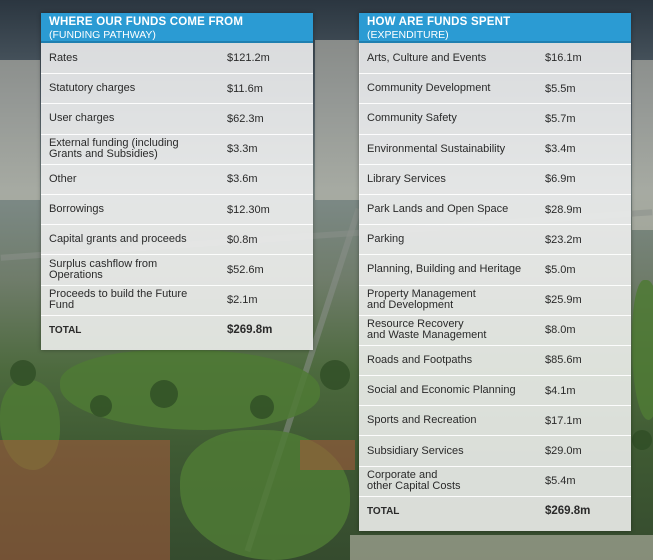 This screenshot has height=560, width=653. I want to click on spend-row: Community Safety $5.7m, so click(495, 118).